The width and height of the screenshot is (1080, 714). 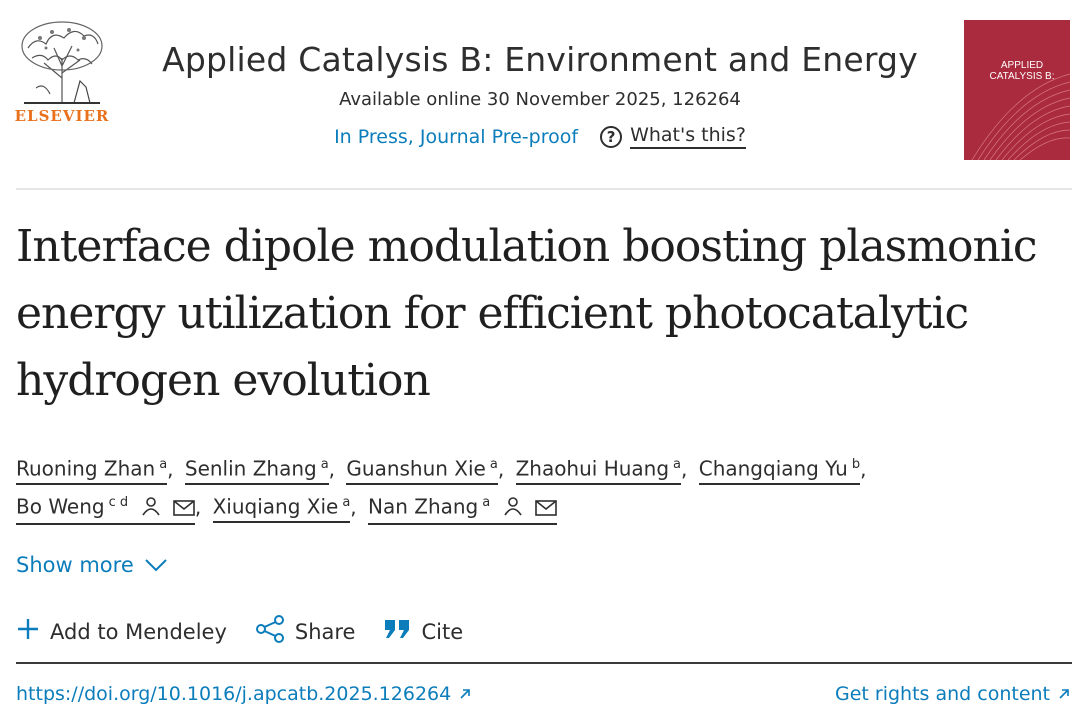 I want to click on author-link: Nan Zhang a, so click(x=462, y=507).